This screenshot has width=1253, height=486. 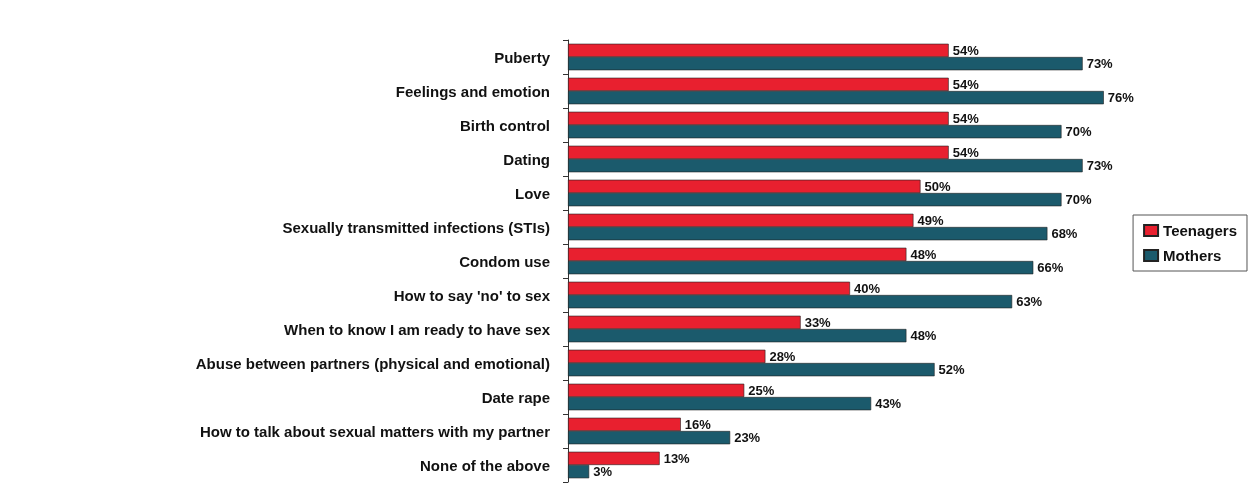 I want to click on y-tick-label: Dating, so click(x=526, y=159).